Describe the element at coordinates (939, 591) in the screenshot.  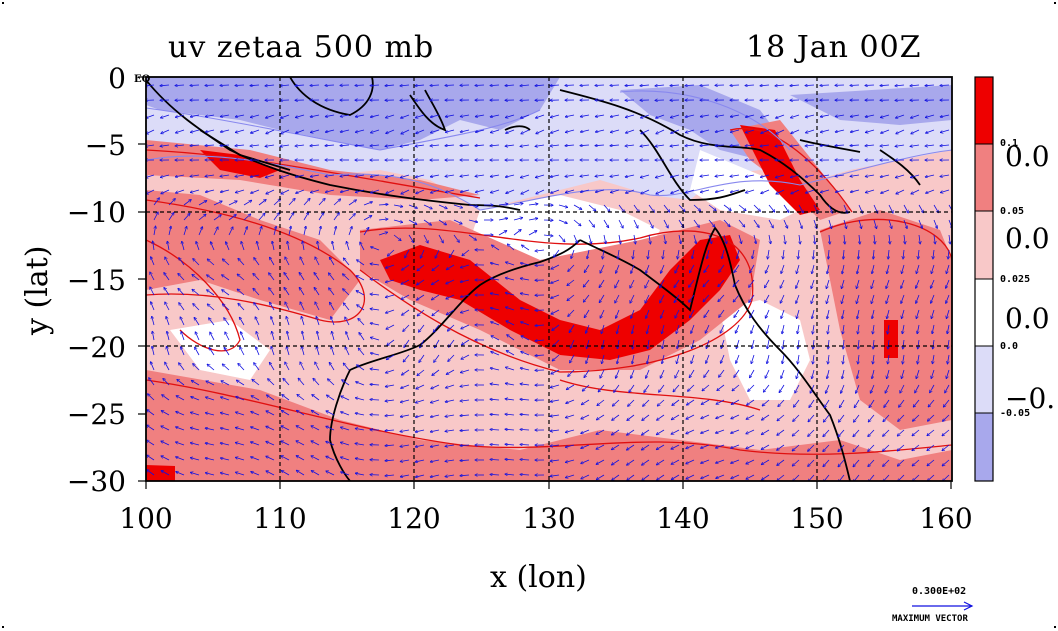
I see `max-vector-value: 0.300E+02` at that location.